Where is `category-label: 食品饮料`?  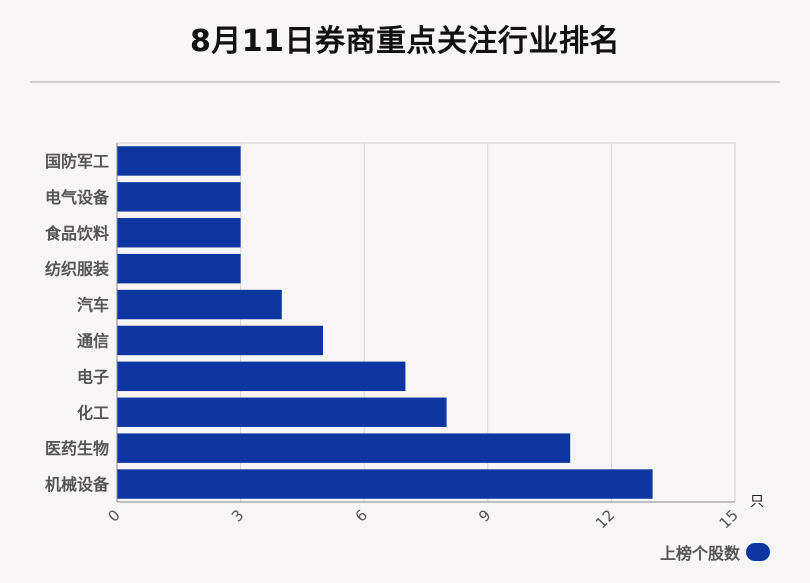
category-label: 食品饮料 is located at coordinates (76, 233).